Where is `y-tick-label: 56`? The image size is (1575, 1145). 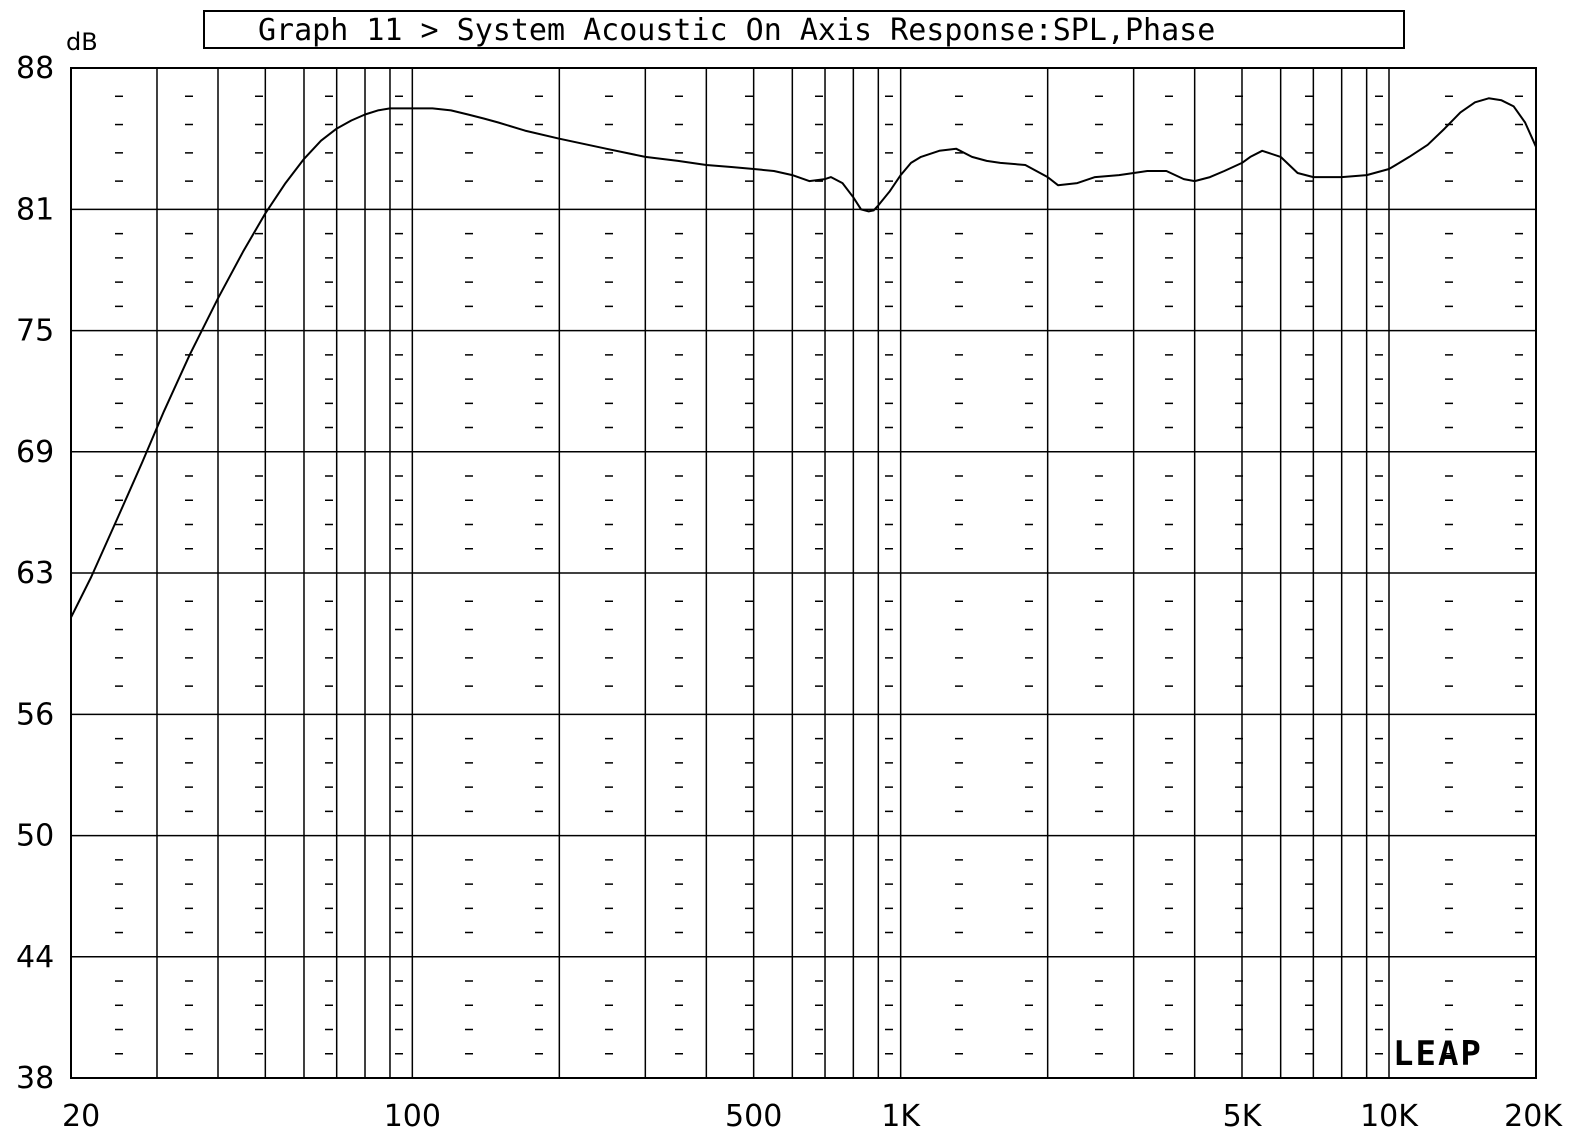 y-tick-label: 56 is located at coordinates (35, 714).